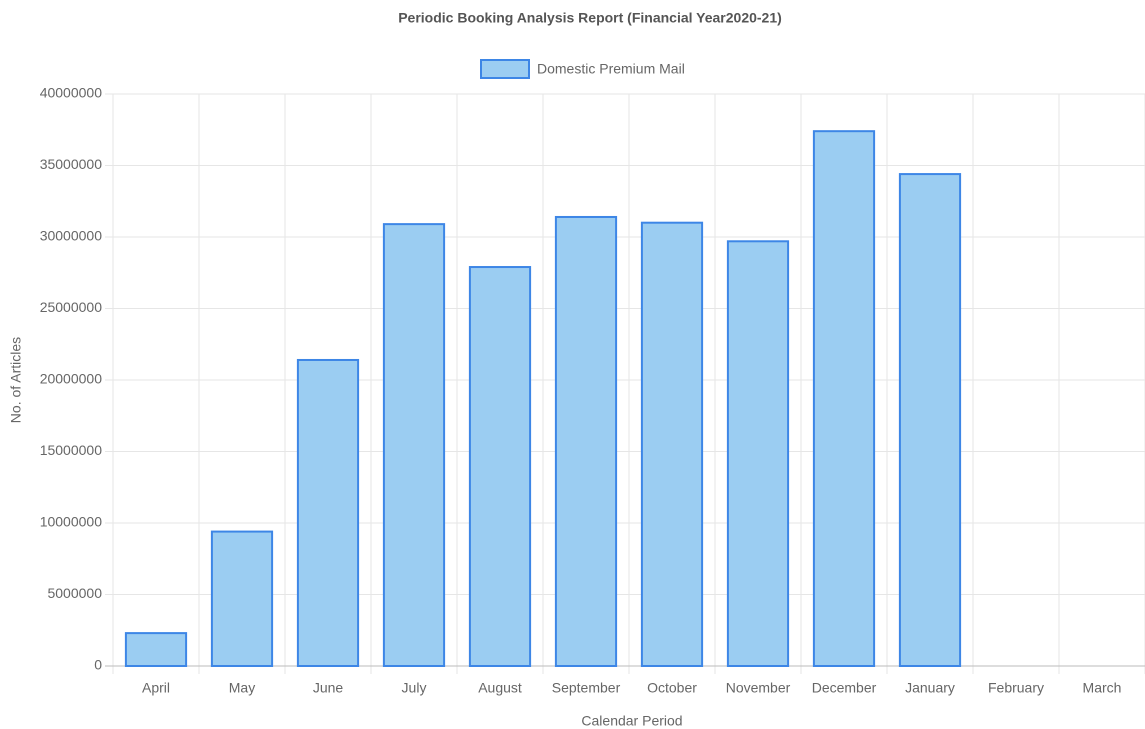 This screenshot has width=1145, height=729. Describe the element at coordinates (844, 688) in the screenshot. I see `x-tick-label: December` at that location.